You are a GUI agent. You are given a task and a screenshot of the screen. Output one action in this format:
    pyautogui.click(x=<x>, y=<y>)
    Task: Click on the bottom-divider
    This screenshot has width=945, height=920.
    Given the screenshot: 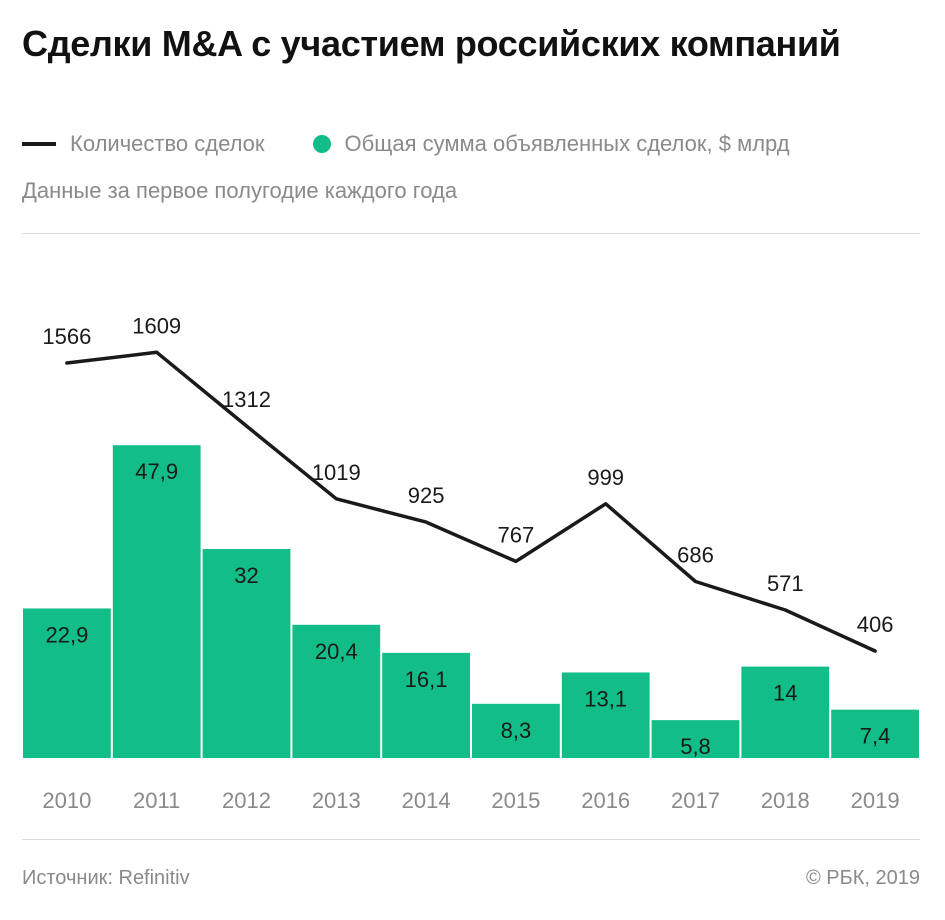 What is the action you would take?
    pyautogui.click(x=471, y=839)
    